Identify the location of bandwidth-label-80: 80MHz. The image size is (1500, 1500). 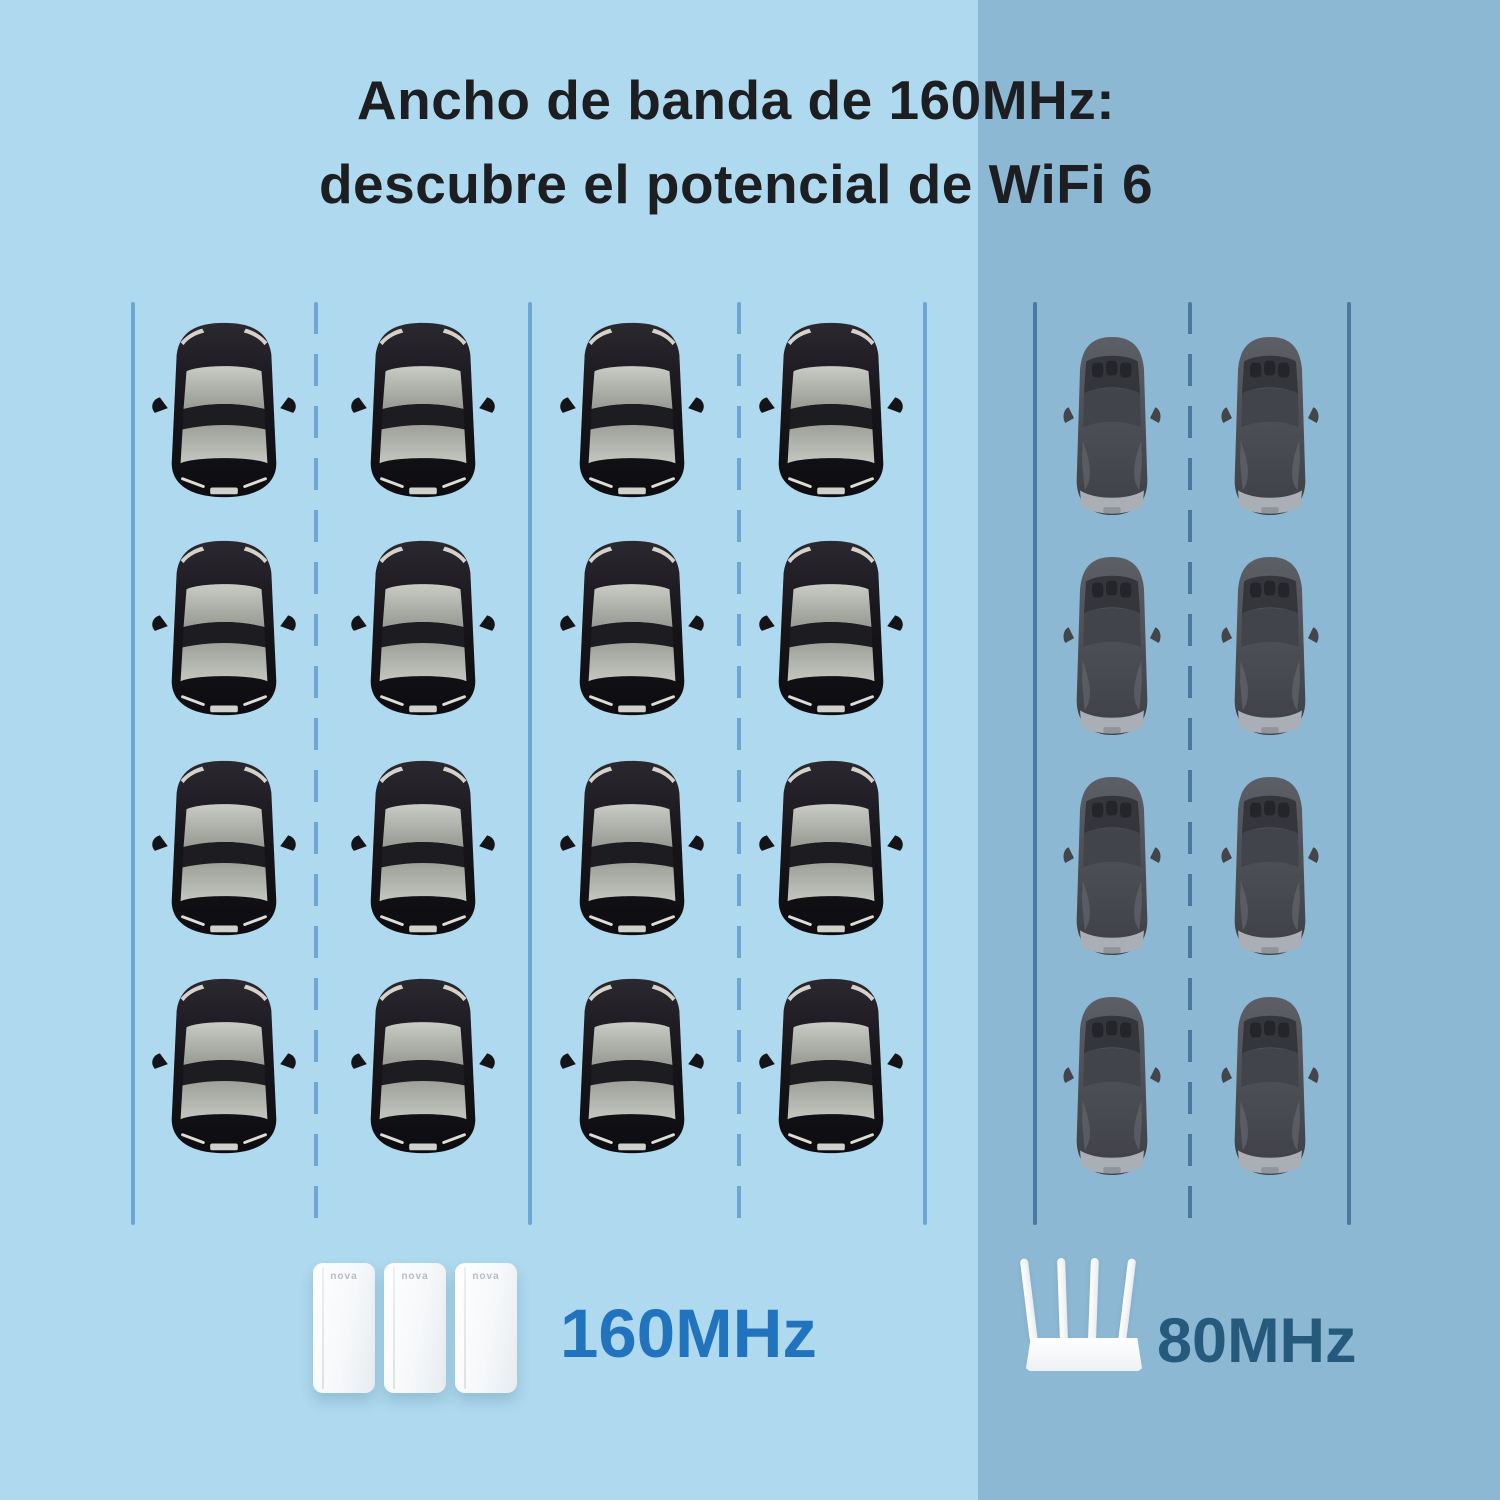
(1257, 1341).